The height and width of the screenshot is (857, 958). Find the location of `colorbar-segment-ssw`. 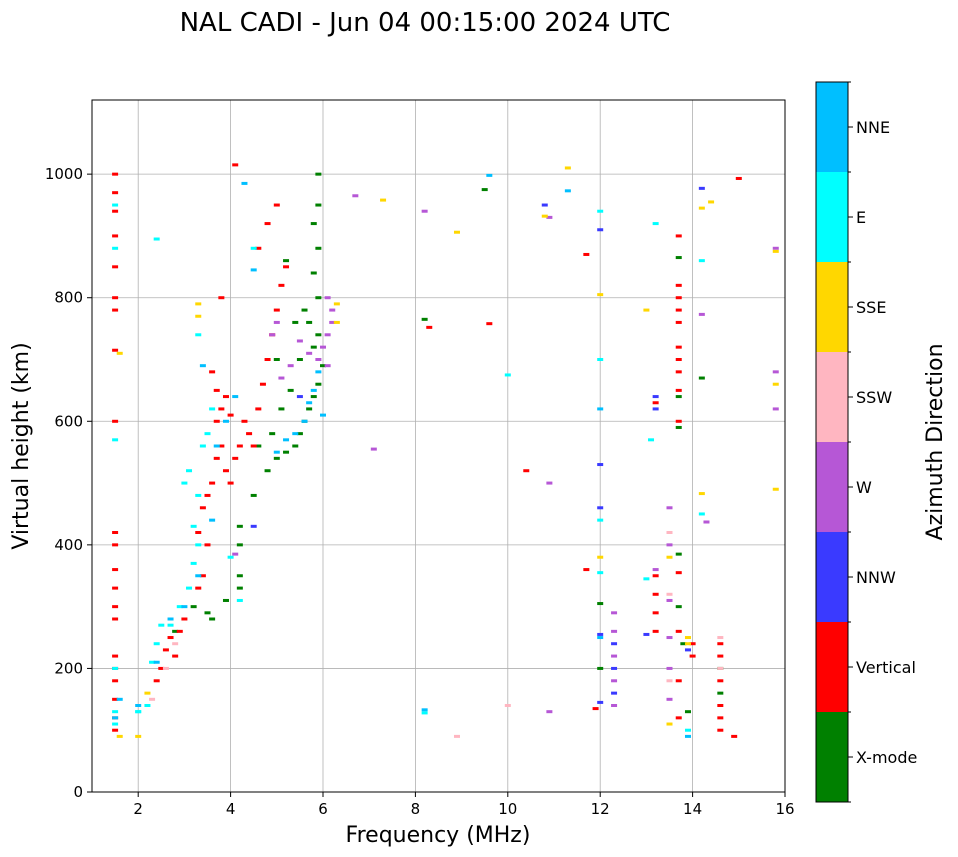

colorbar-segment-ssw is located at coordinates (832, 397).